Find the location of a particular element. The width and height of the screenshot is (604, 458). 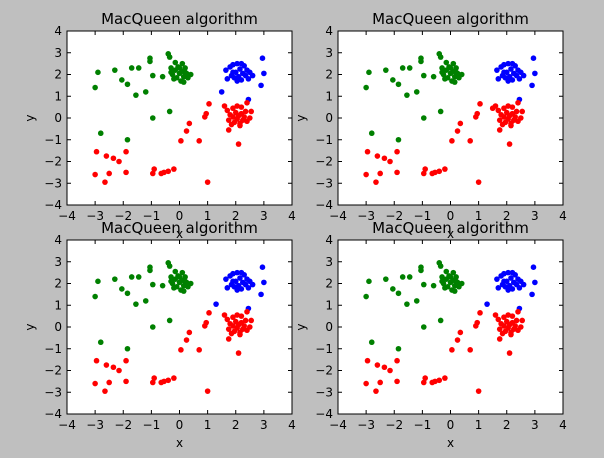

plot-area is located at coordinates (450, 118).